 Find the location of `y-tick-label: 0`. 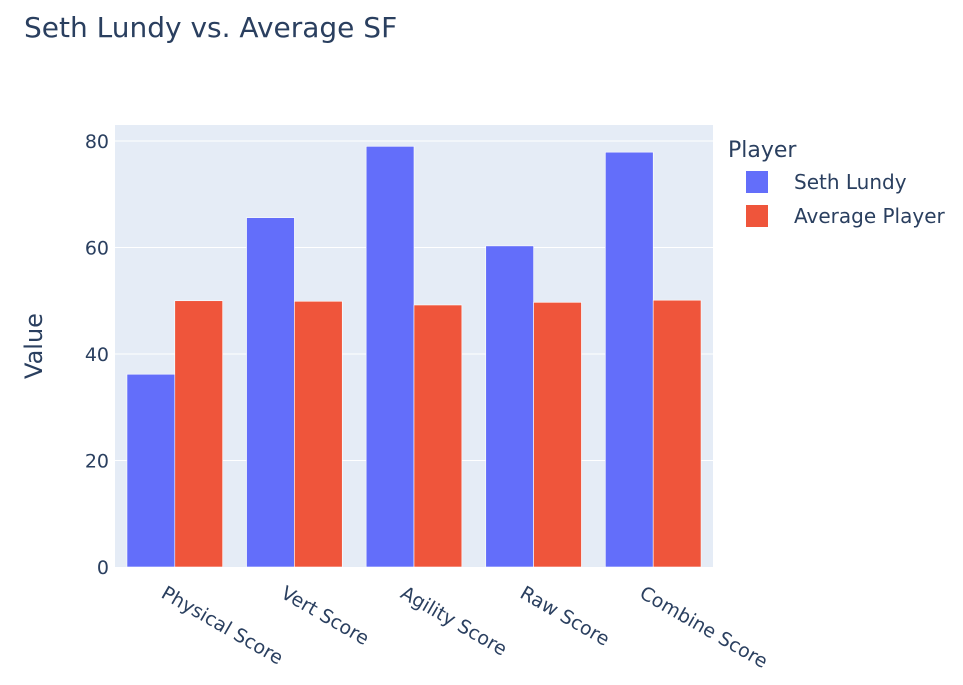

y-tick-label: 0 is located at coordinates (103, 568).